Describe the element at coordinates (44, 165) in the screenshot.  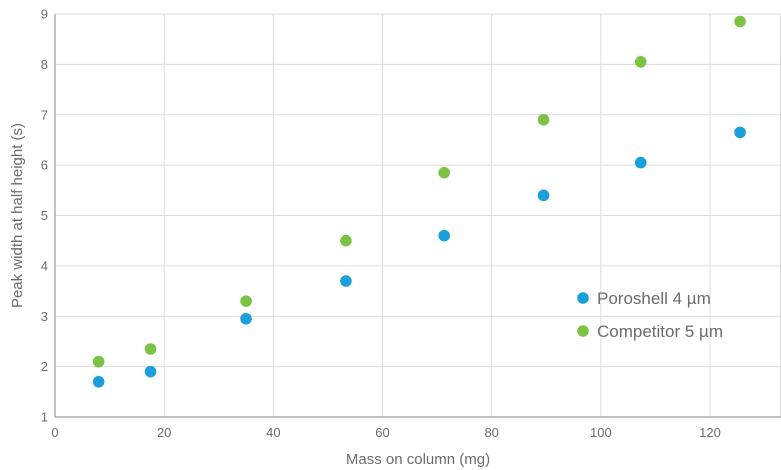
I see `y-tick-label: 6` at that location.